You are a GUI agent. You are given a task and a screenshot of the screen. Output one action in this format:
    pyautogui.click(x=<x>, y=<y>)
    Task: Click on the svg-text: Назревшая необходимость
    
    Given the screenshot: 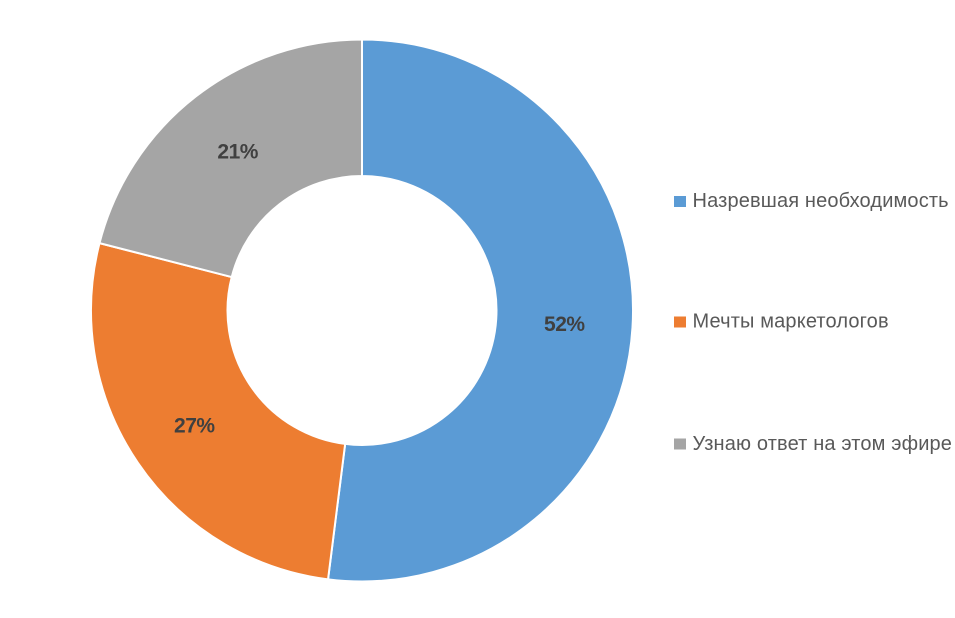 What is the action you would take?
    pyautogui.click(x=821, y=201)
    